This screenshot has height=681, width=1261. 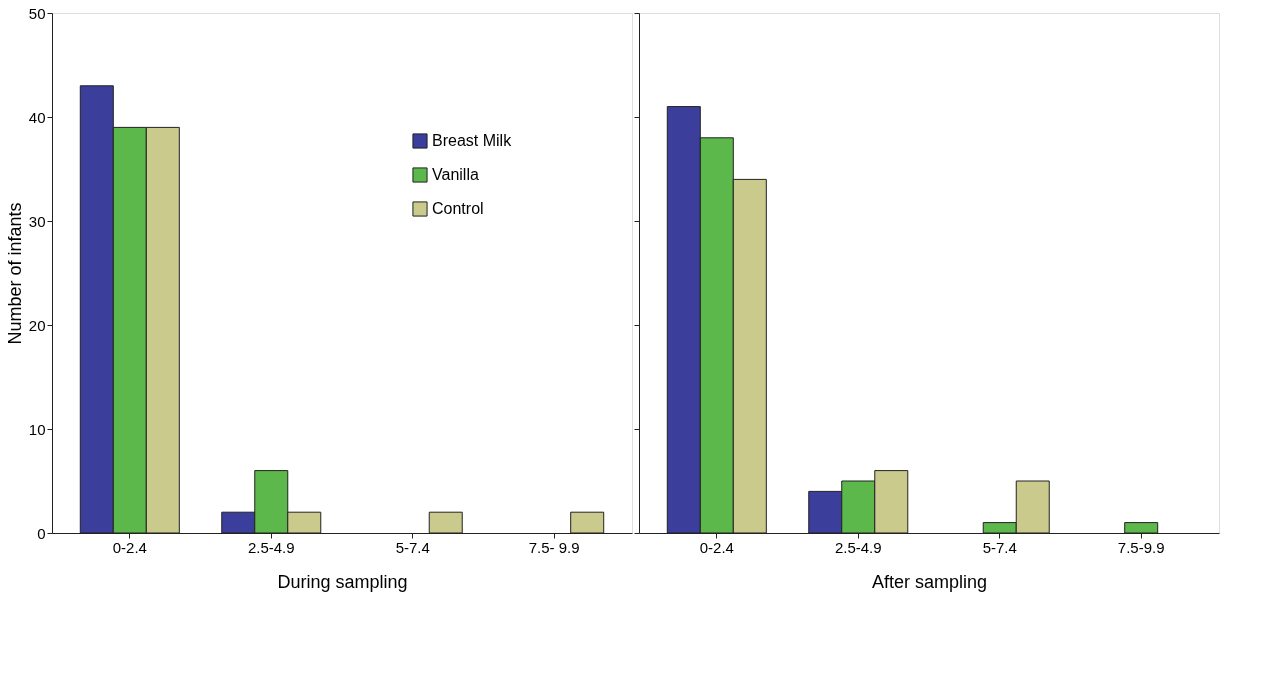 What do you see at coordinates (929, 581) in the screenshot?
I see `x-axis-title: After sampling` at bounding box center [929, 581].